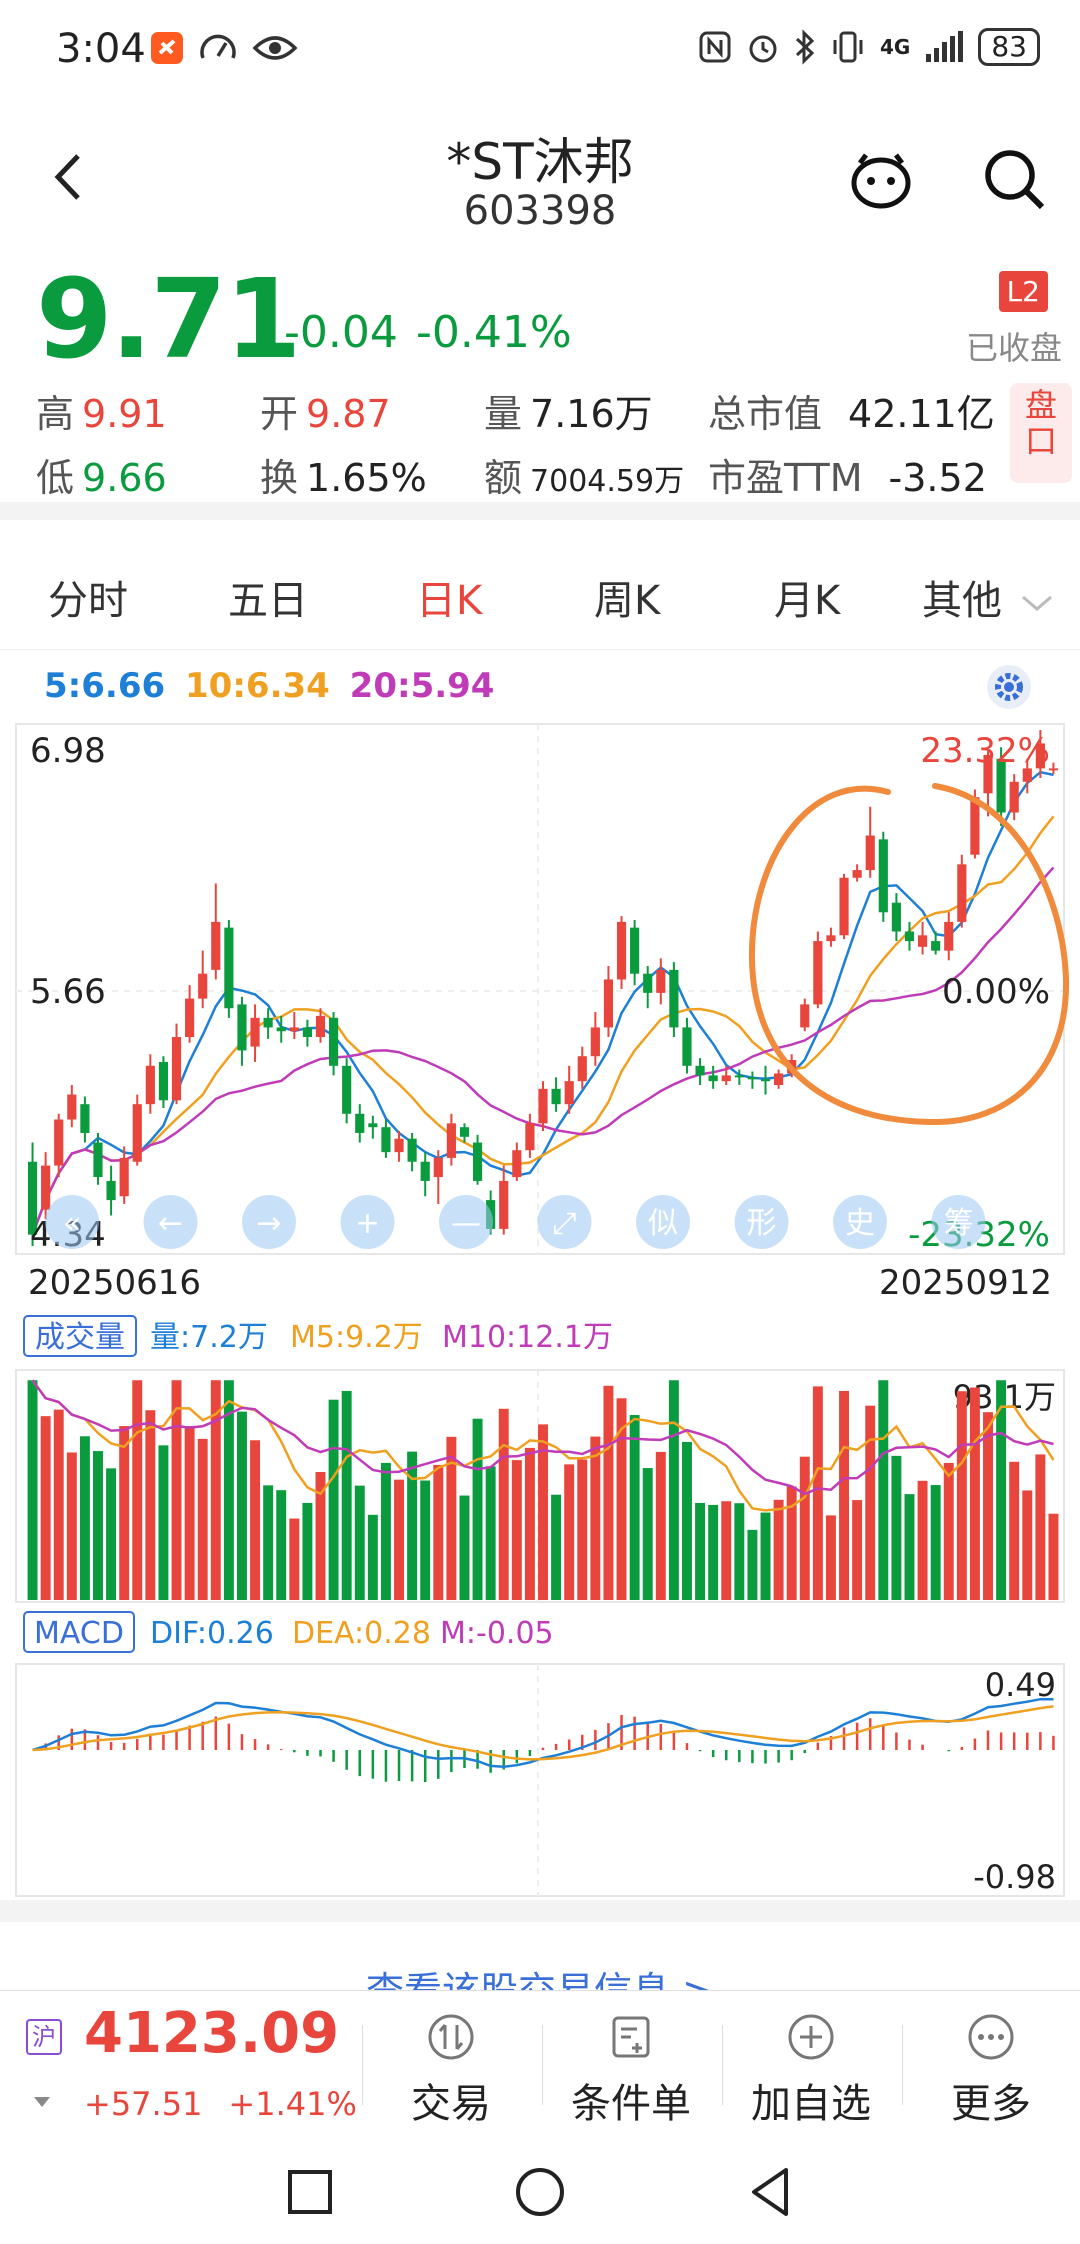 The width and height of the screenshot is (1080, 2244). I want to click on index-change-pct: +1.41%, so click(292, 2104).